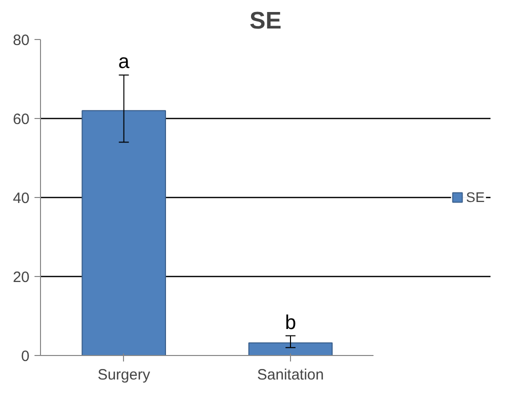 The width and height of the screenshot is (509, 401). I want to click on y-tick-label: 60, so click(21, 119).